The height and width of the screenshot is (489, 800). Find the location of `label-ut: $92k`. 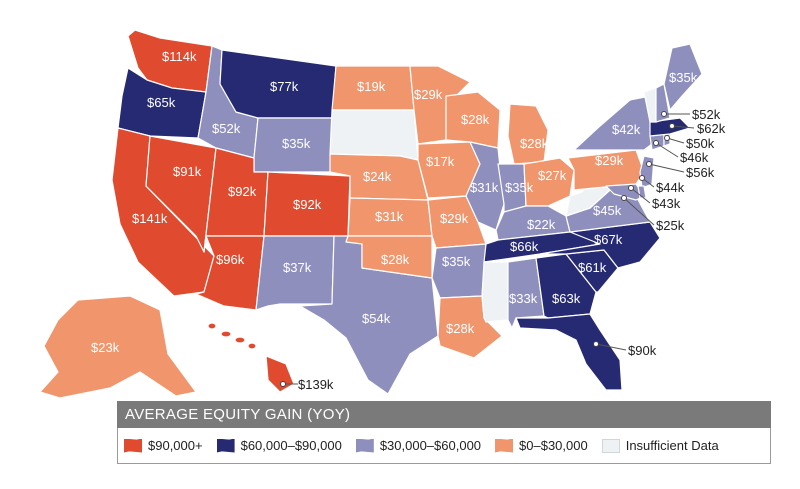

label-ut: $92k is located at coordinates (242, 191).